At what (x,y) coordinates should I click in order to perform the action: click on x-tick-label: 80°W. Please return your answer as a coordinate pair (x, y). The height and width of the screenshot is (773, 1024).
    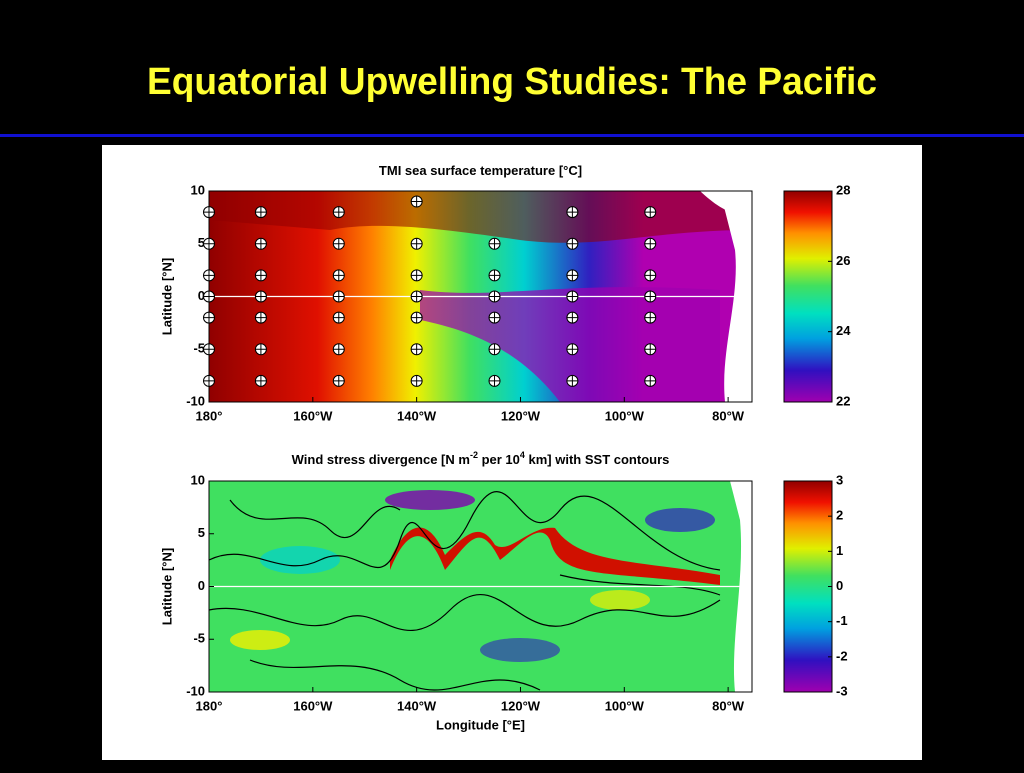
    Looking at the image, I should click on (728, 415).